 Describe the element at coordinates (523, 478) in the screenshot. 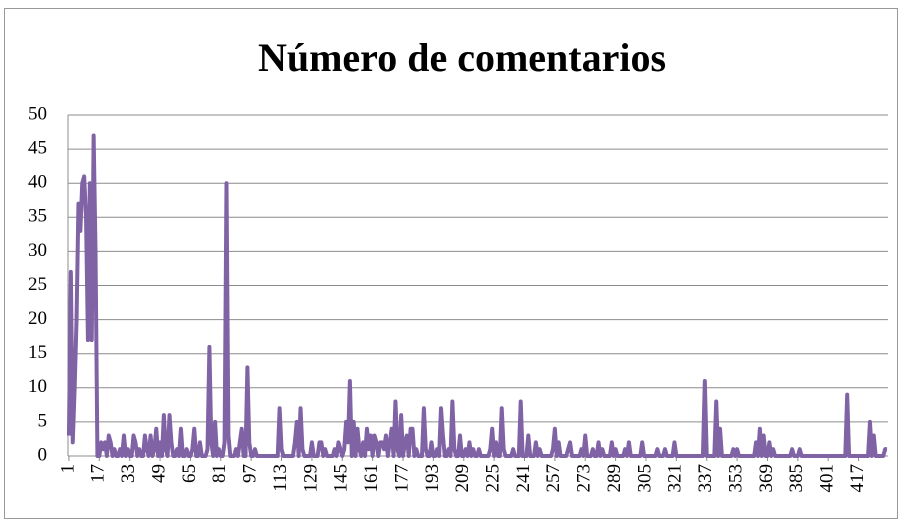

I see `x-tick-label: 241` at that location.